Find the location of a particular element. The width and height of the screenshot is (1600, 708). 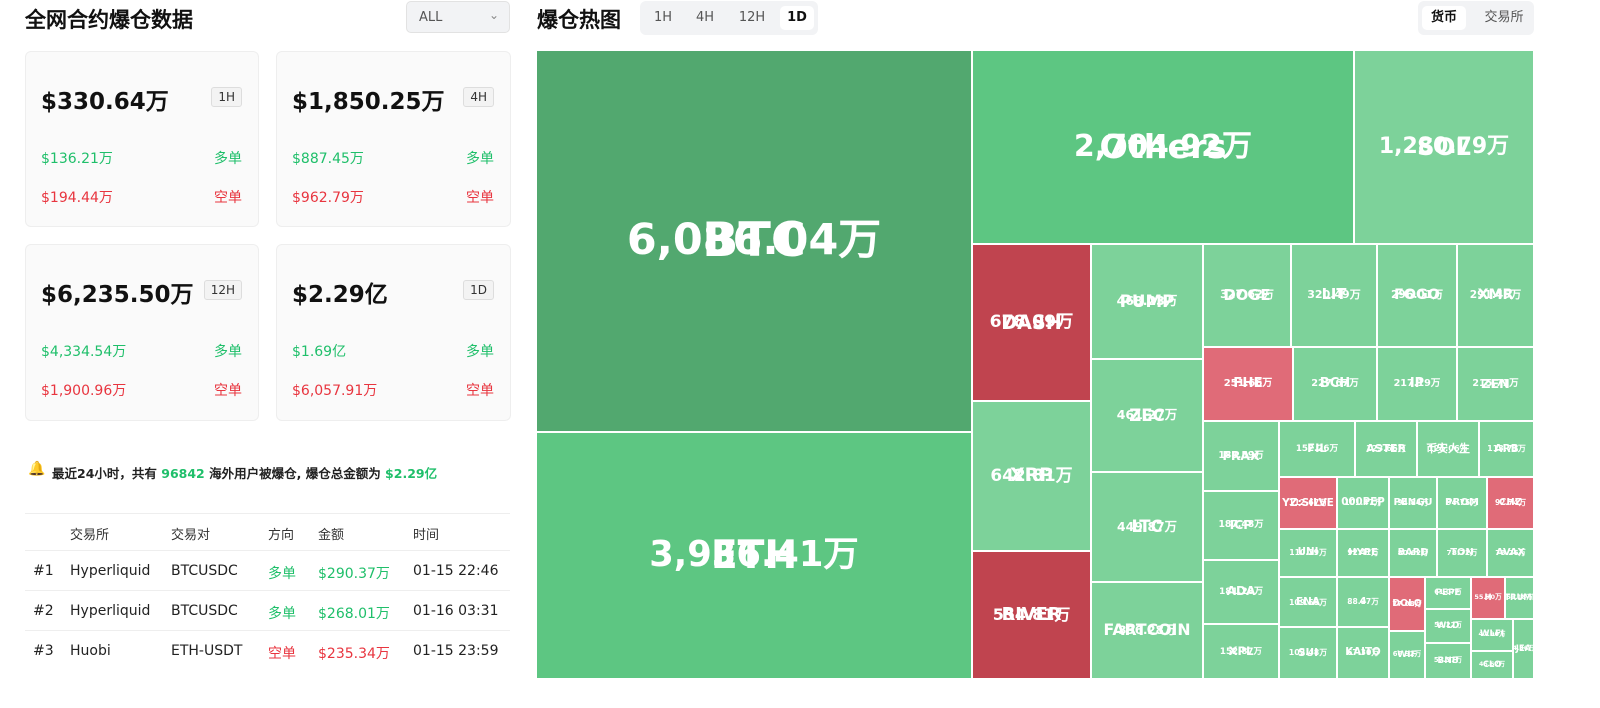

tile-name: KAITO is located at coordinates (1363, 652).